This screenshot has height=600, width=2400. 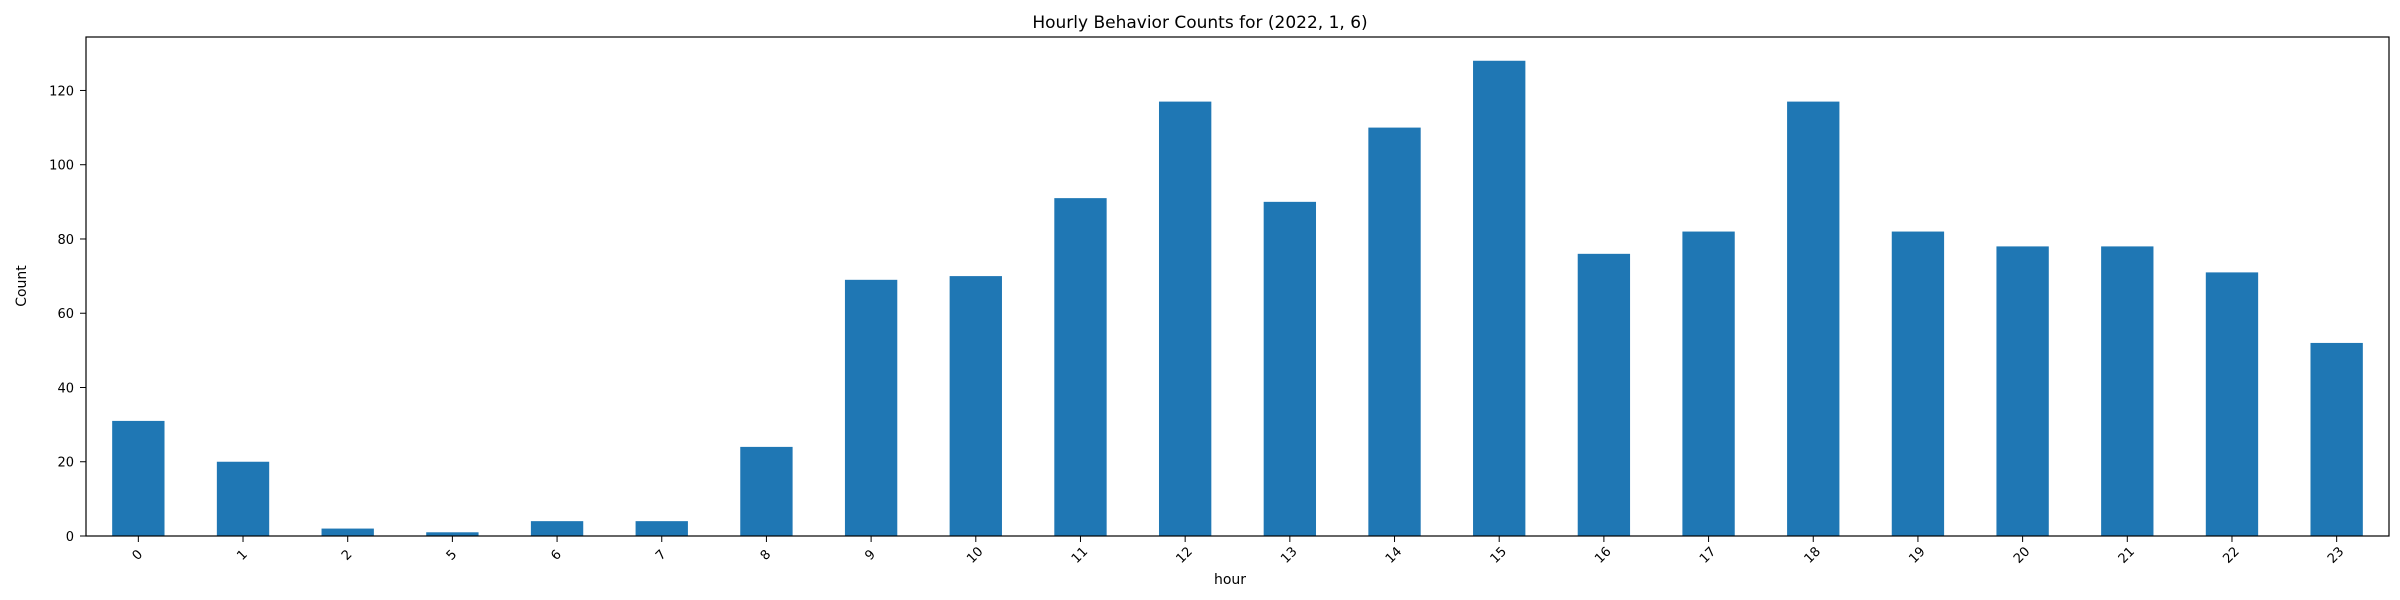 What do you see at coordinates (1813, 555) in the screenshot?
I see `x-tick-label: 18` at bounding box center [1813, 555].